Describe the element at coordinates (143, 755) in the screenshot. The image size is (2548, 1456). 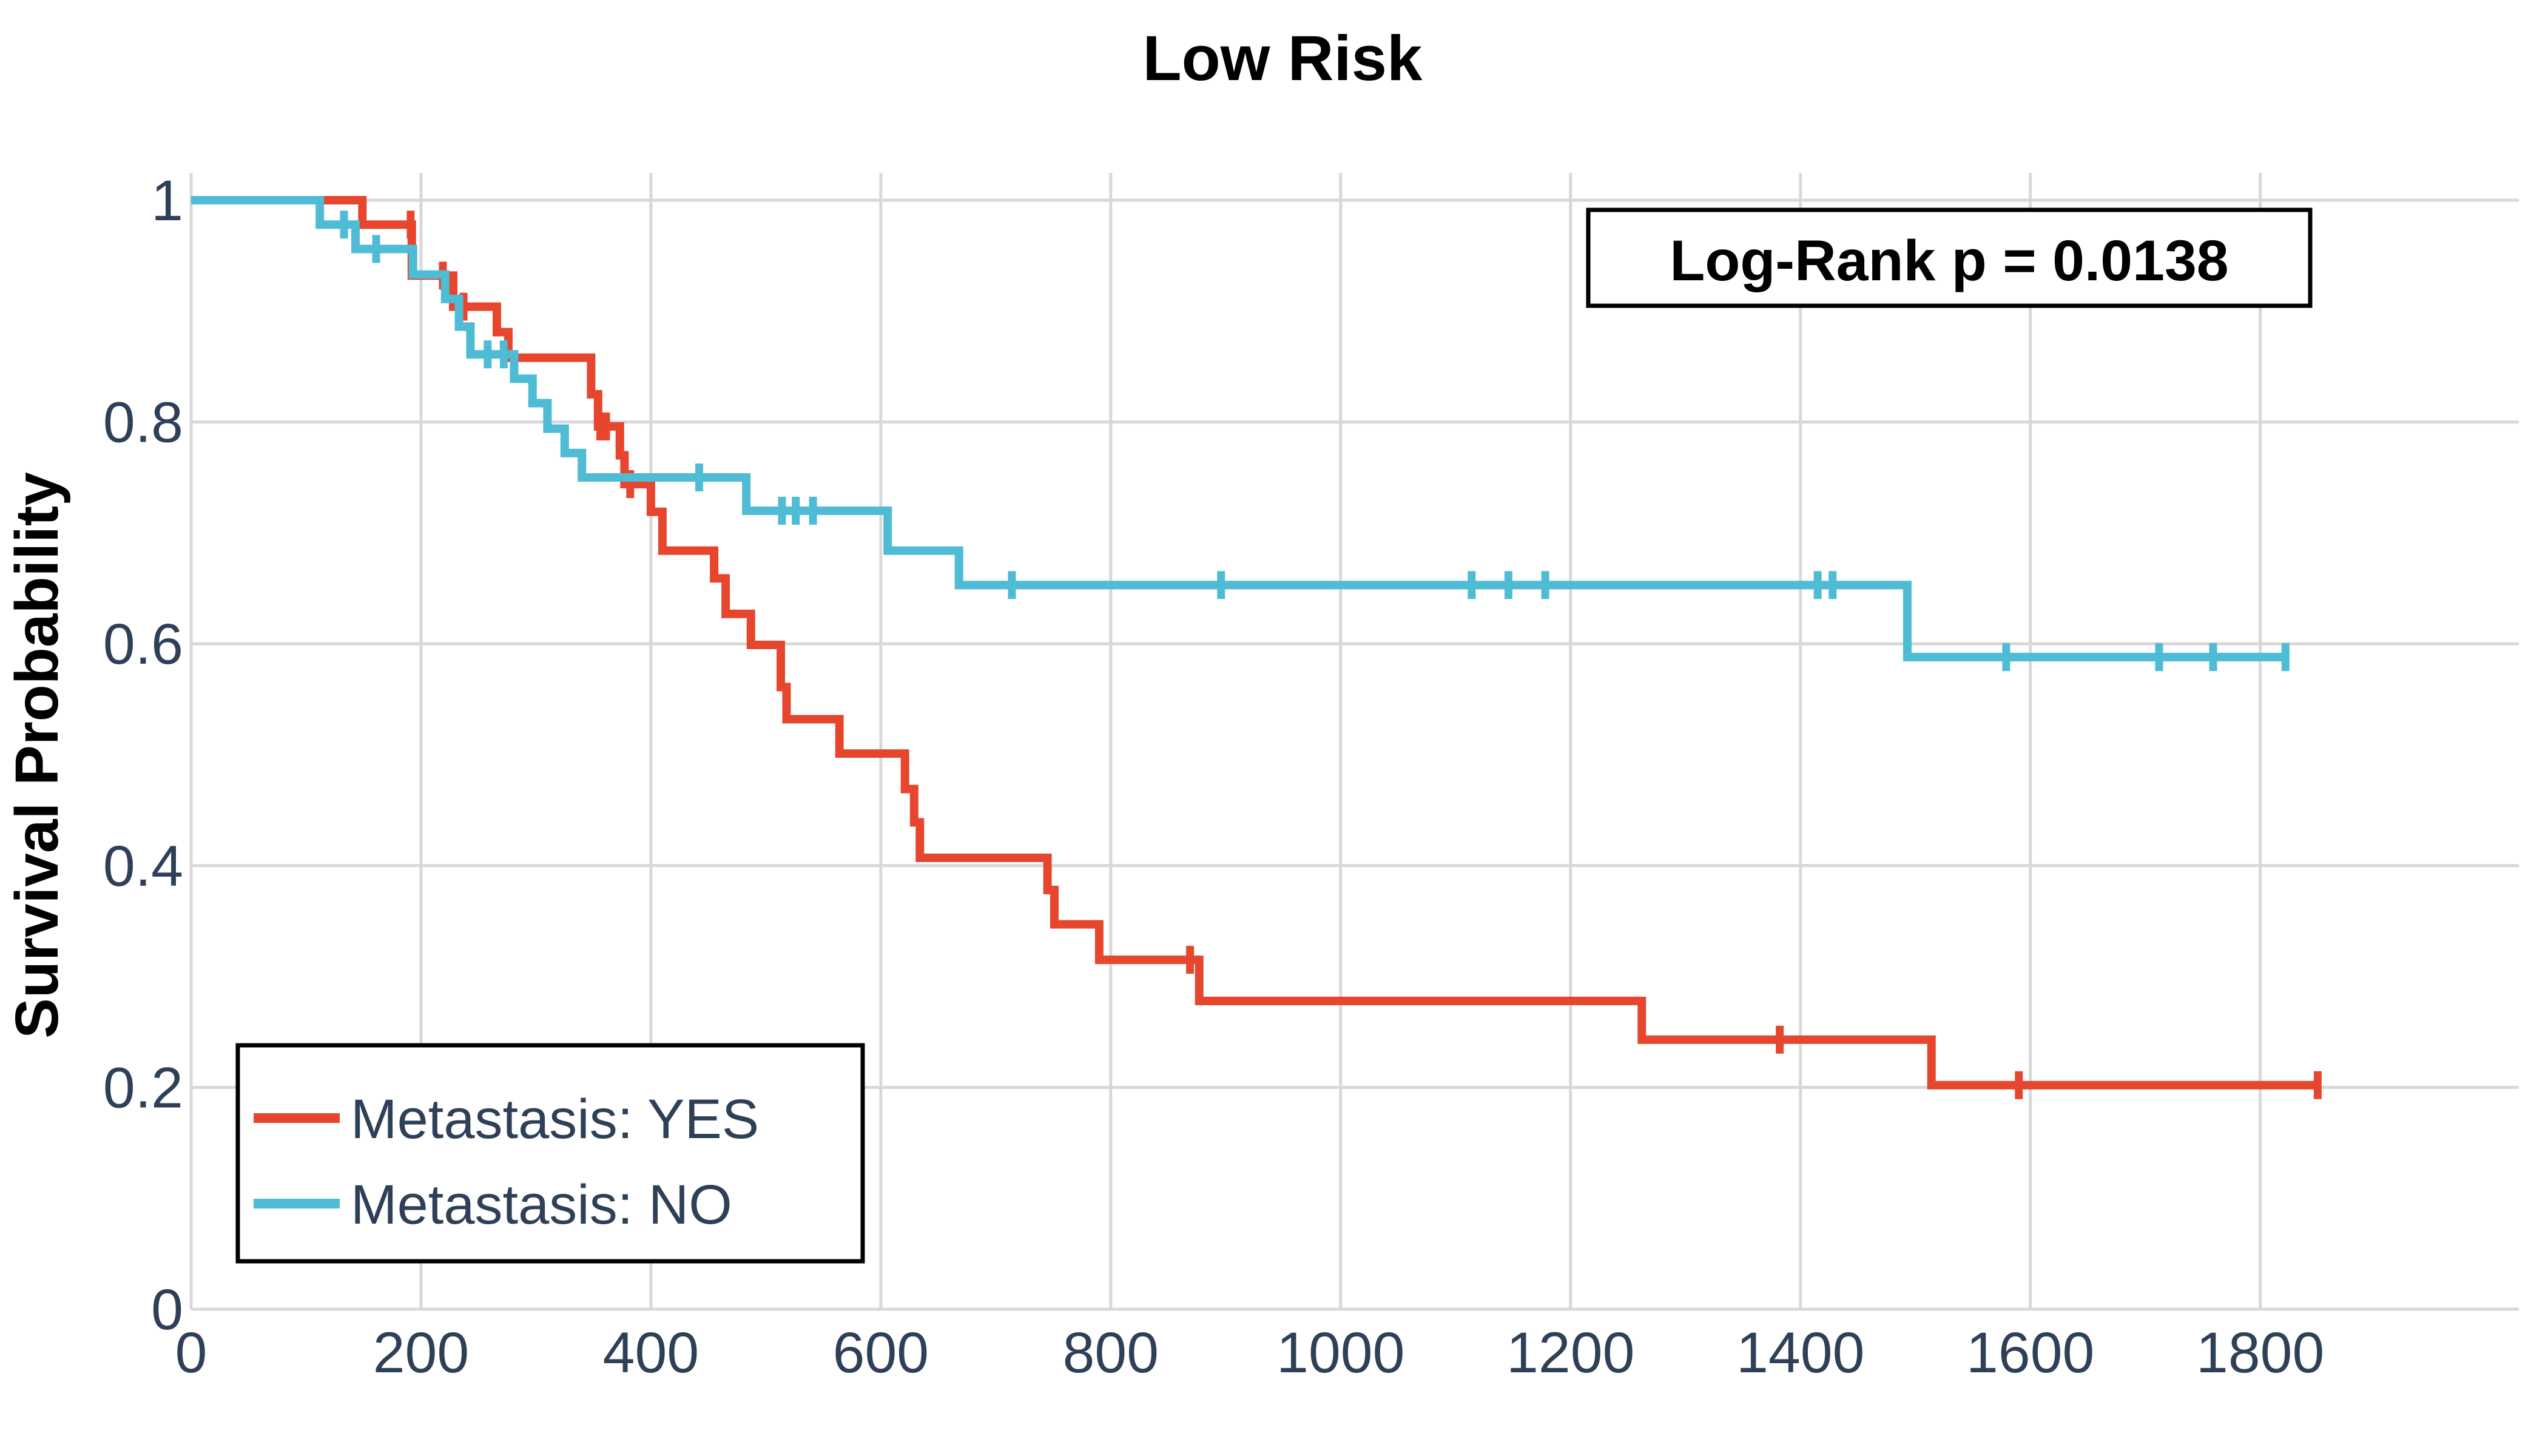
I see `y-axis-tick-labels: 1 0.8 0.6 0.4 0.2 0` at that location.